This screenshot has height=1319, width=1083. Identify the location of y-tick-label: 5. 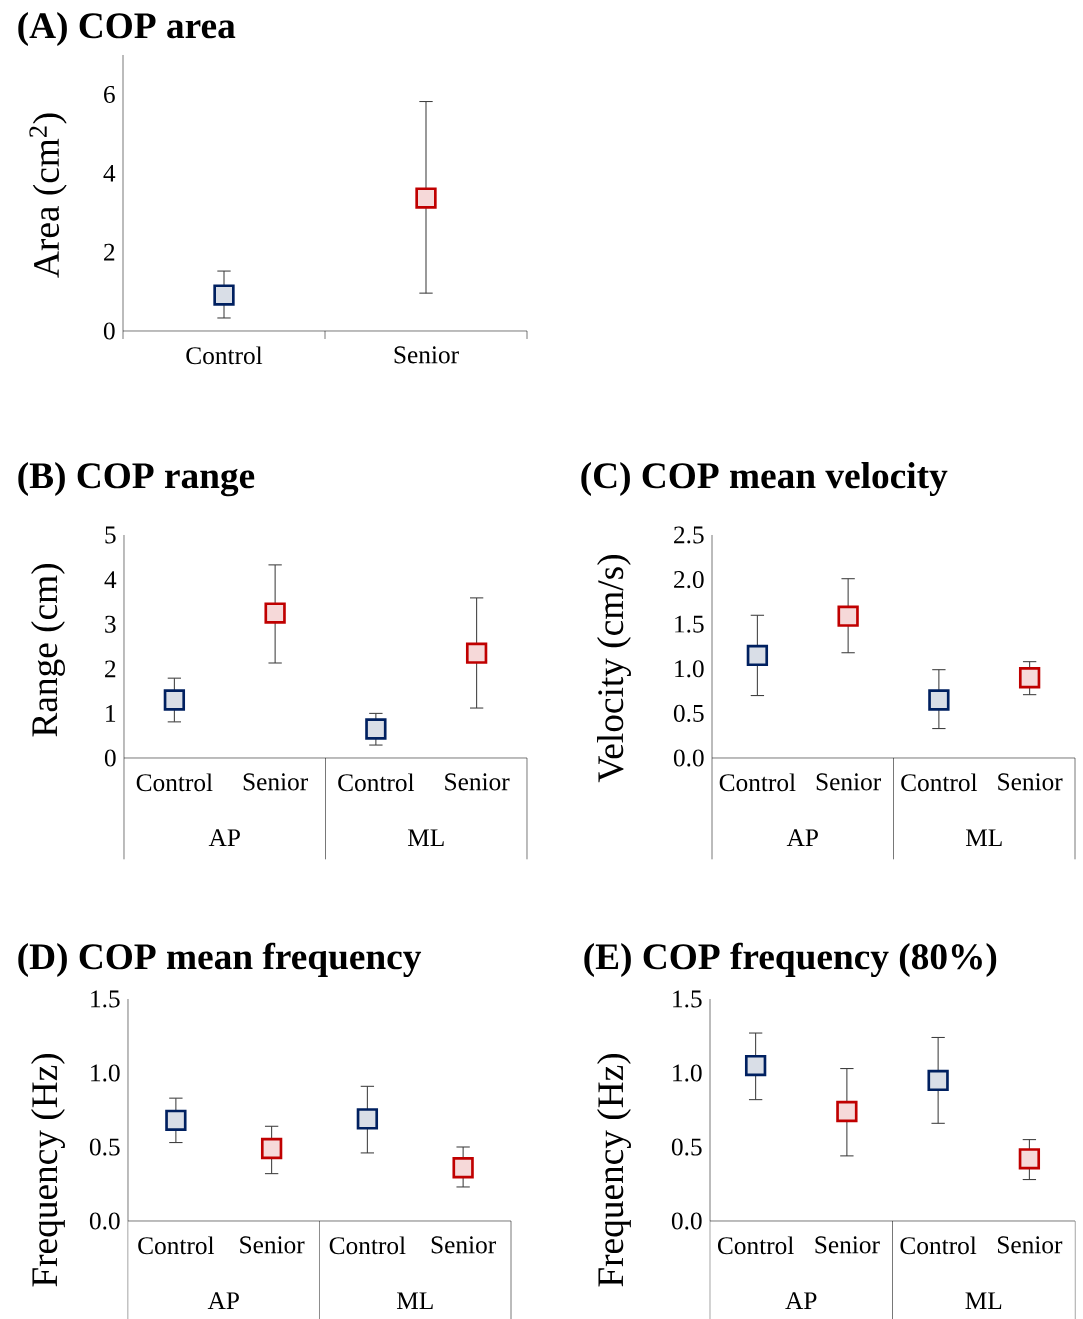
(110, 535).